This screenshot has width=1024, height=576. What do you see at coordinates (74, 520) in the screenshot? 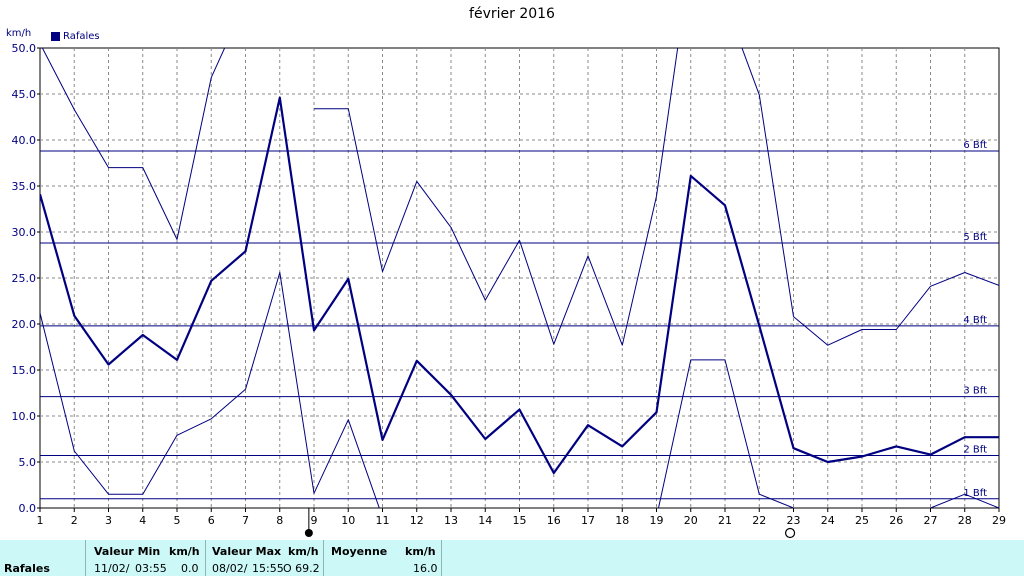
I see `x-tick-label: 2` at bounding box center [74, 520].